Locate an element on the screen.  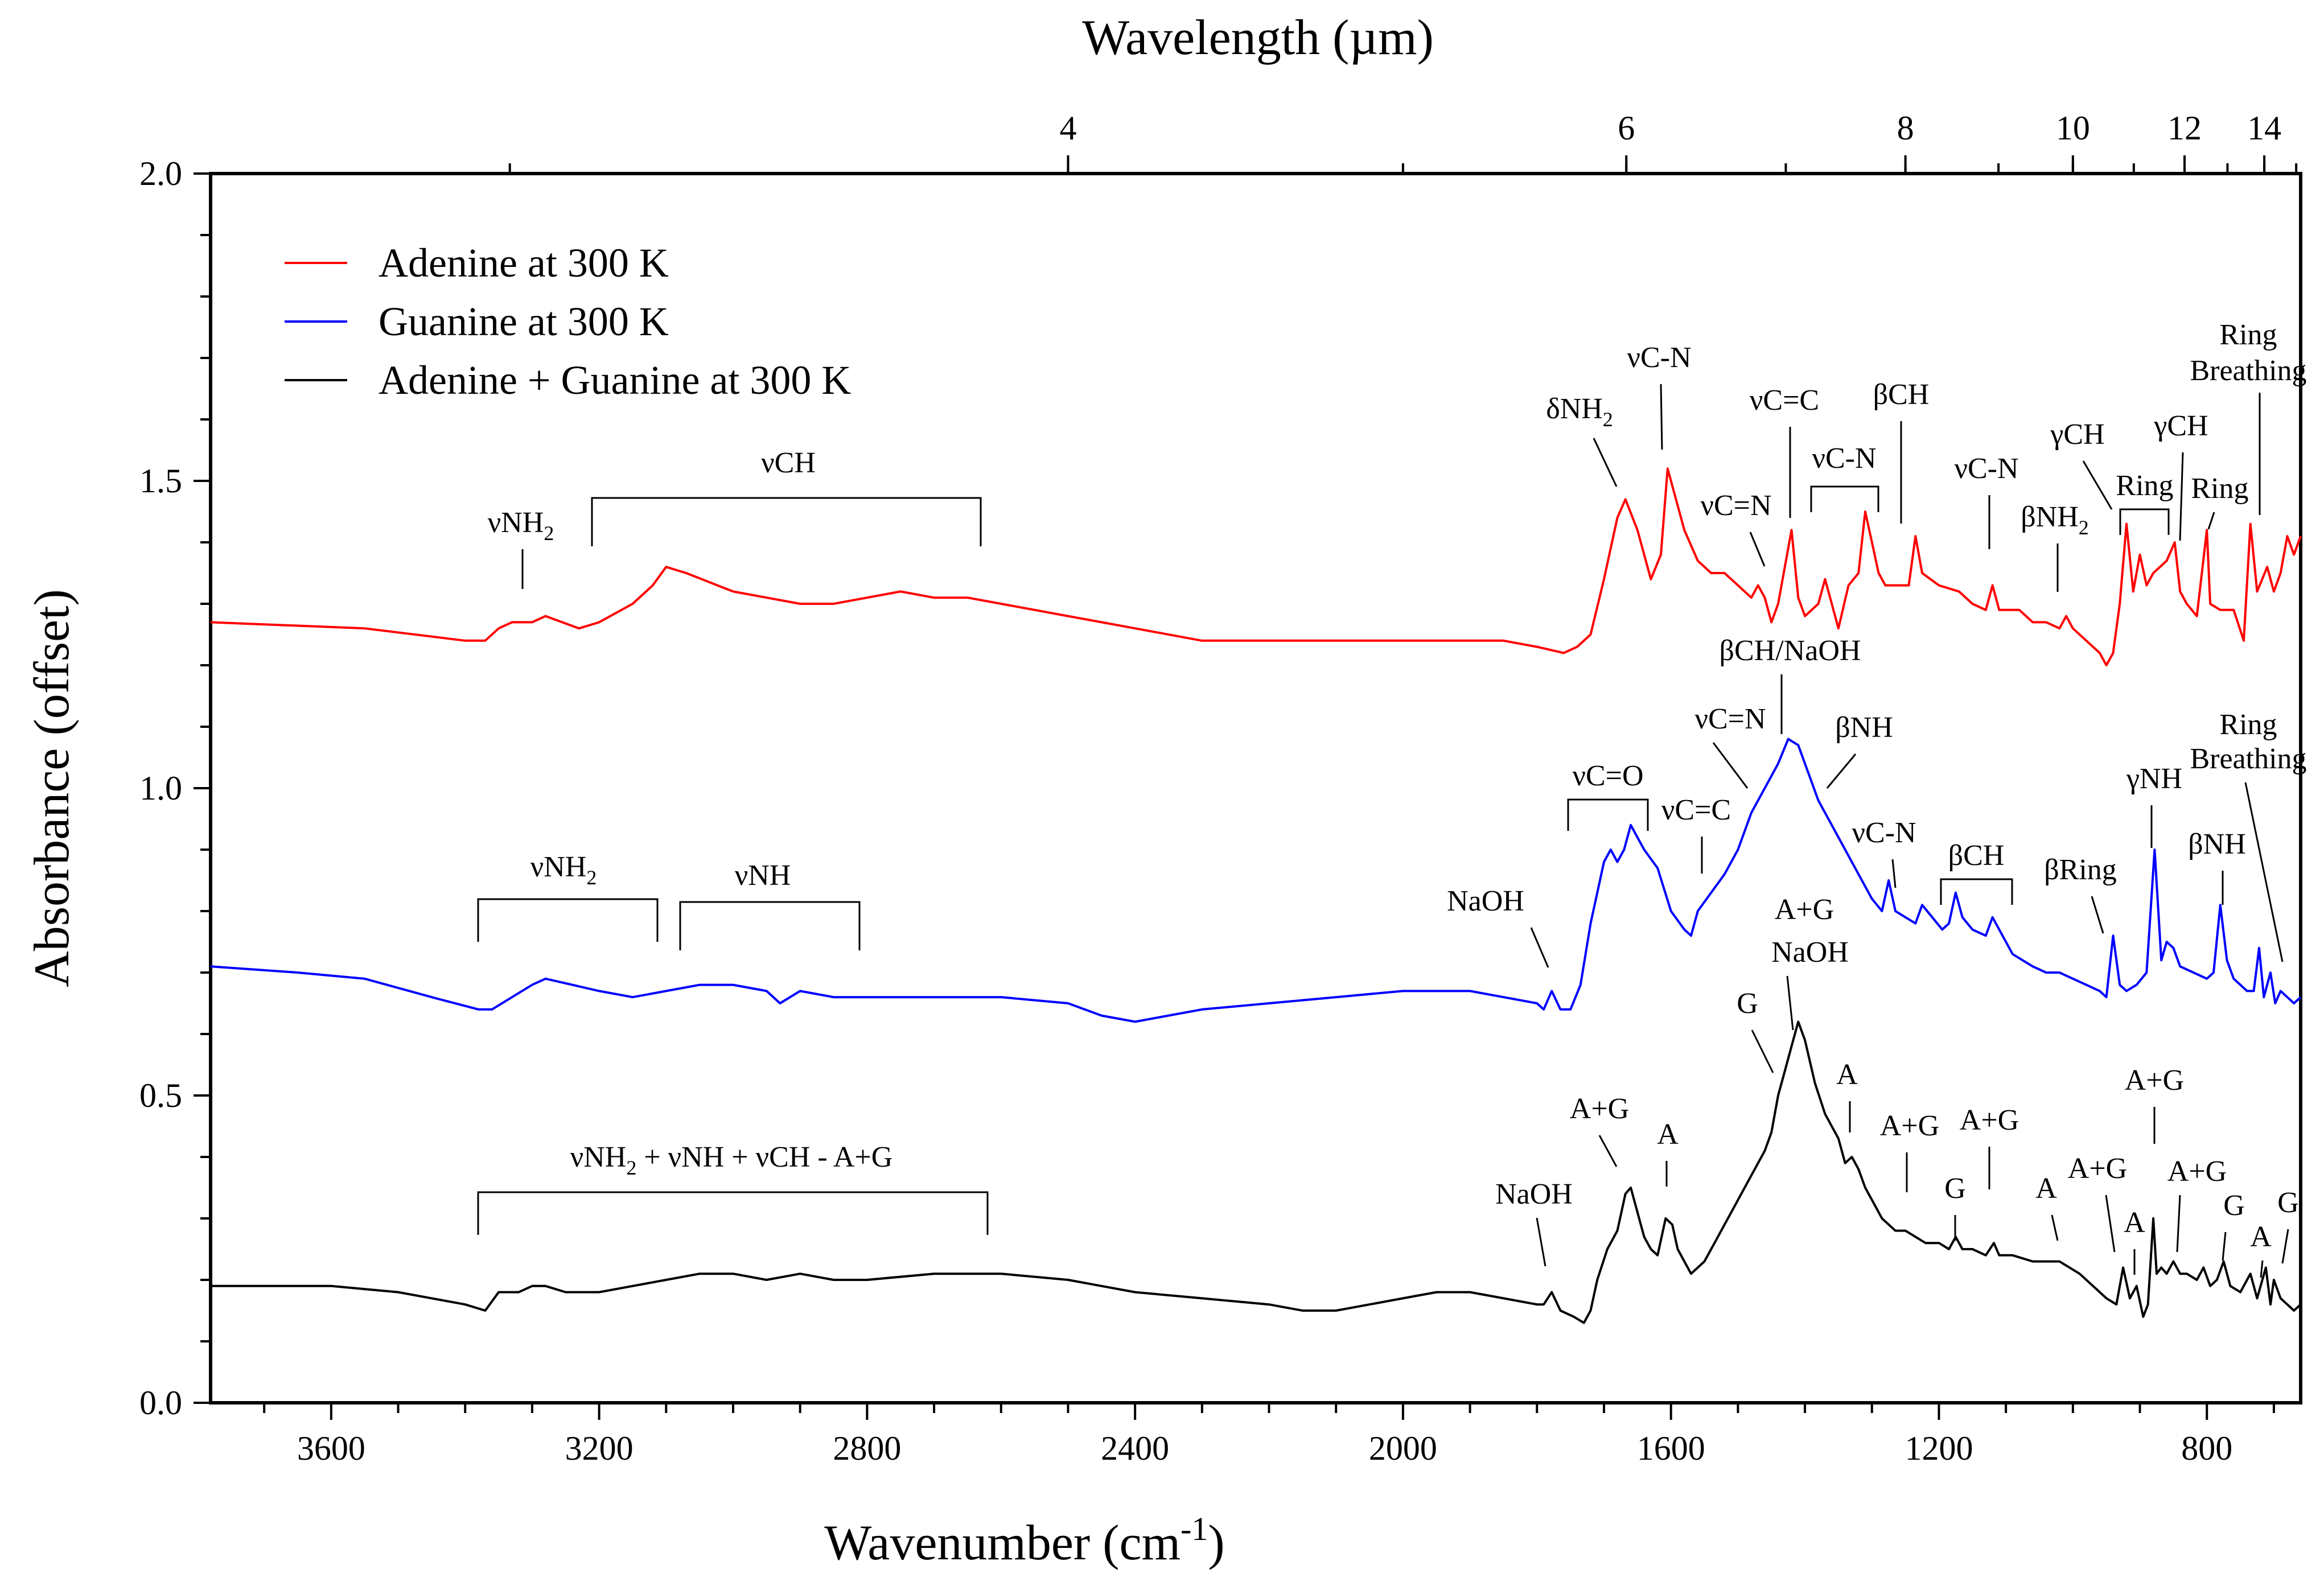
y-tick-label: 0.0 is located at coordinates (160, 1403).